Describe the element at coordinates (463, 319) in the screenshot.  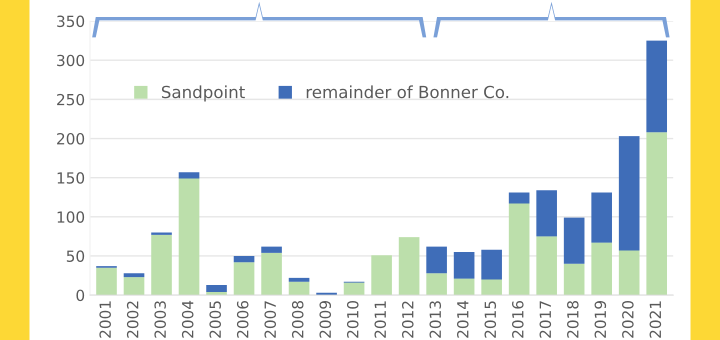
I see `x-tick-label: 2014` at that location.